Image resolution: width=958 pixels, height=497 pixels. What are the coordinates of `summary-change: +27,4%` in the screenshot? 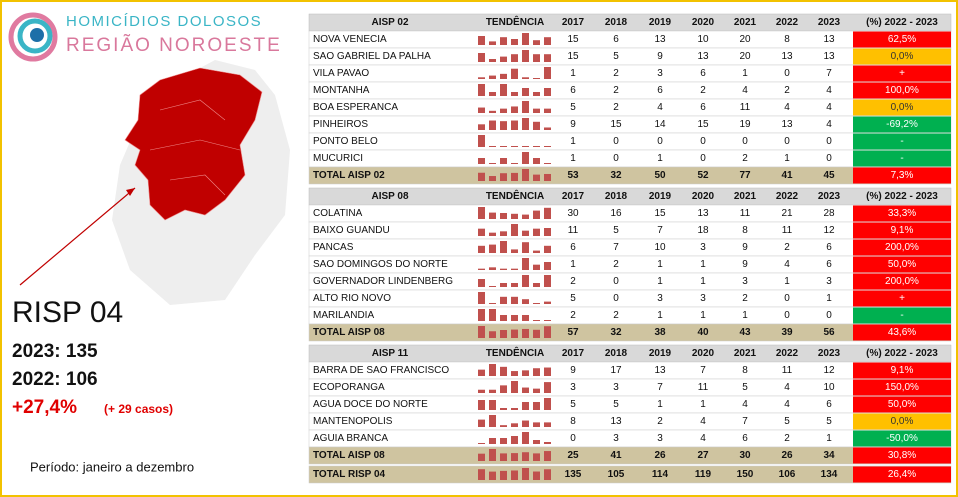 It's located at (44, 407).